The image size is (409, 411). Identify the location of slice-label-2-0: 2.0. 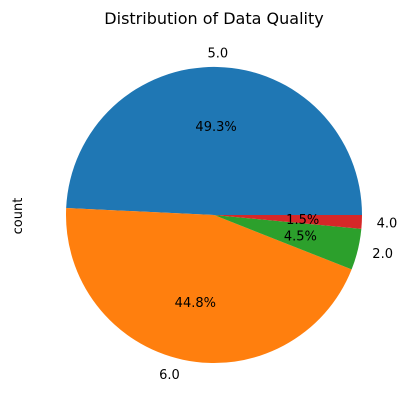
(382, 254).